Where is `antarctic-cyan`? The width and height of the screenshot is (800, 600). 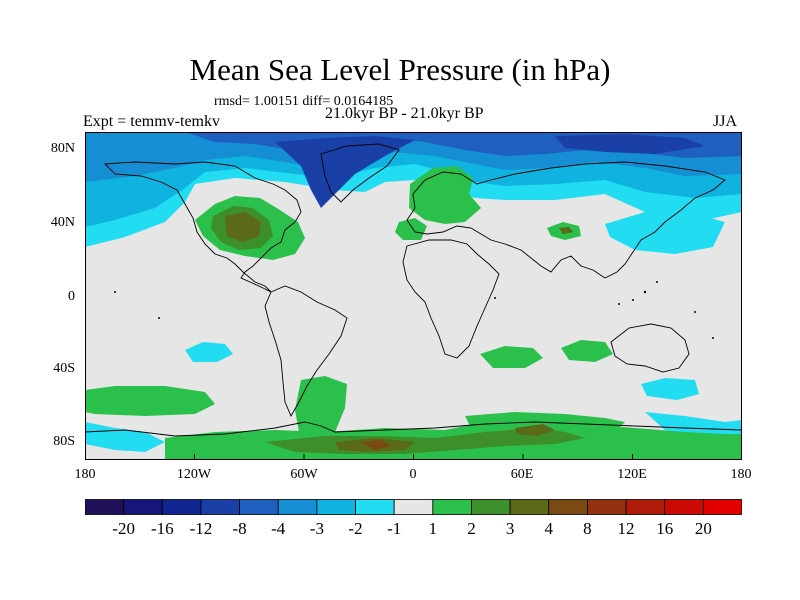 antarctic-cyan is located at coordinates (125, 437).